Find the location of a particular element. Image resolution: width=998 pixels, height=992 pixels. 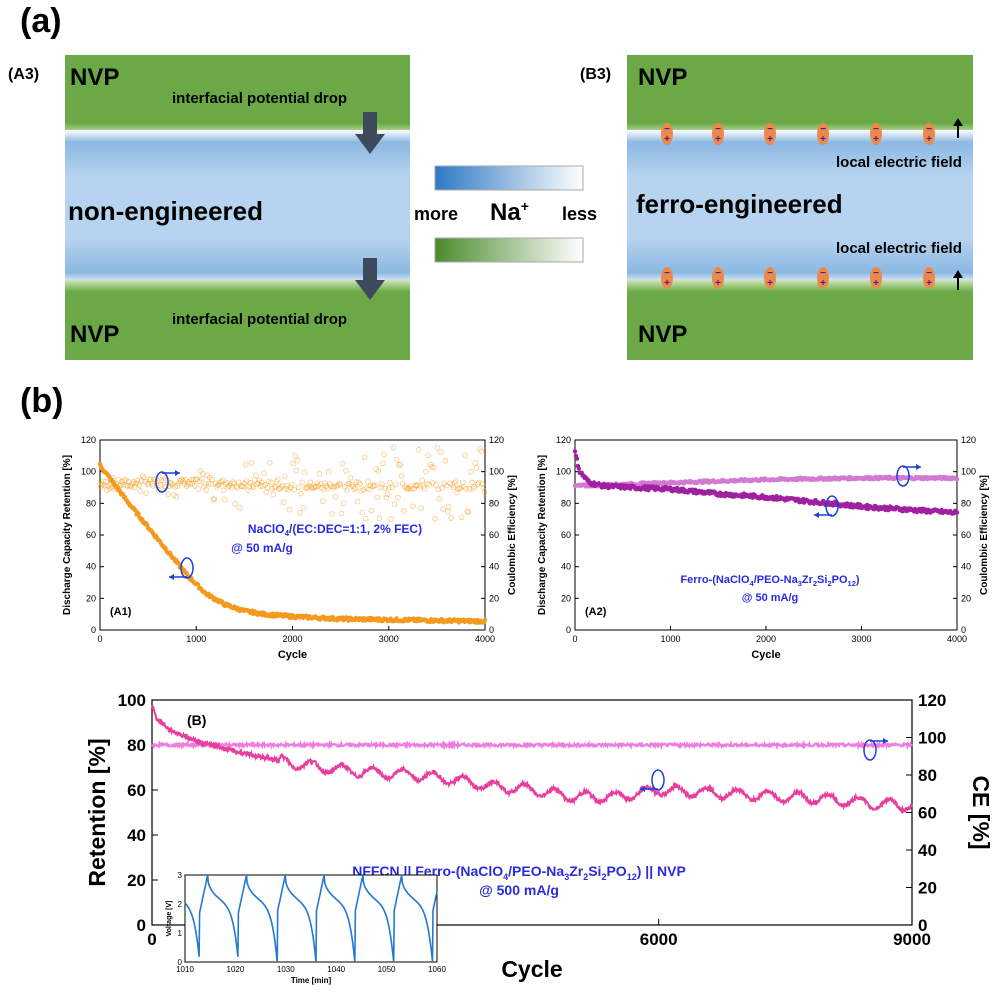

inset-frame is located at coordinates (311, 918).